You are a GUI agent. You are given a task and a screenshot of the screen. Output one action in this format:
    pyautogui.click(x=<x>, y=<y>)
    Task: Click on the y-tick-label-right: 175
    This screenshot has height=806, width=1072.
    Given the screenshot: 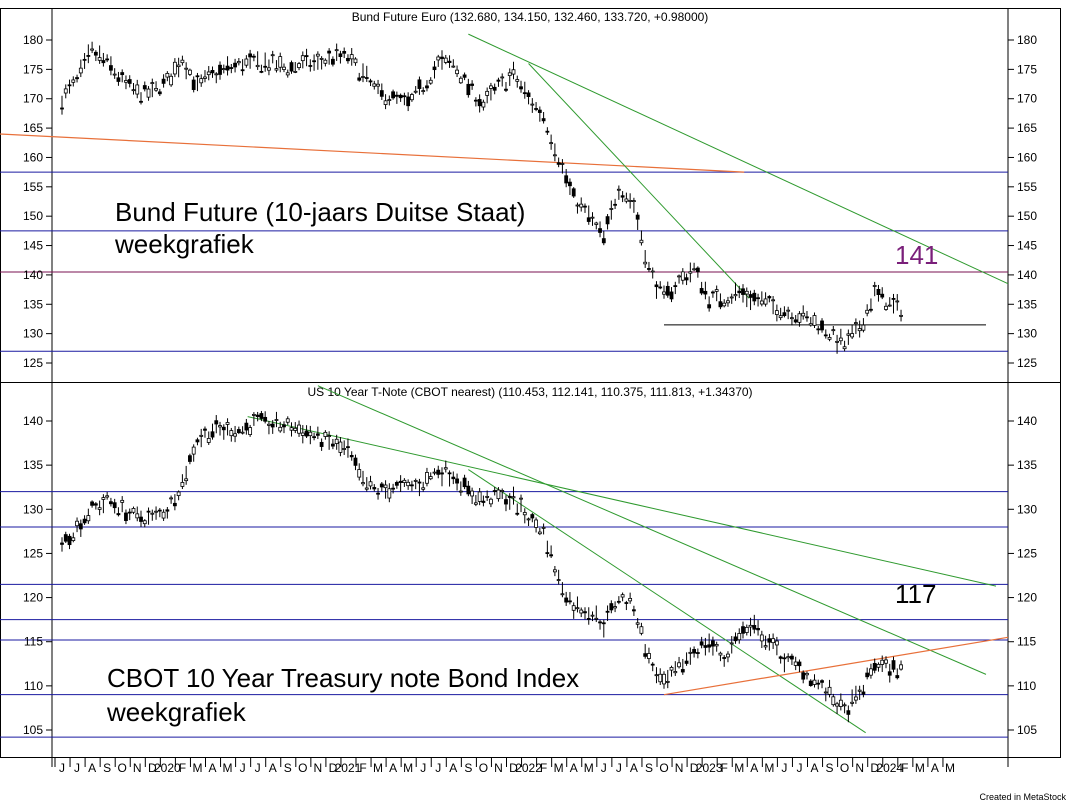 What is the action you would take?
    pyautogui.click(x=1027, y=69)
    